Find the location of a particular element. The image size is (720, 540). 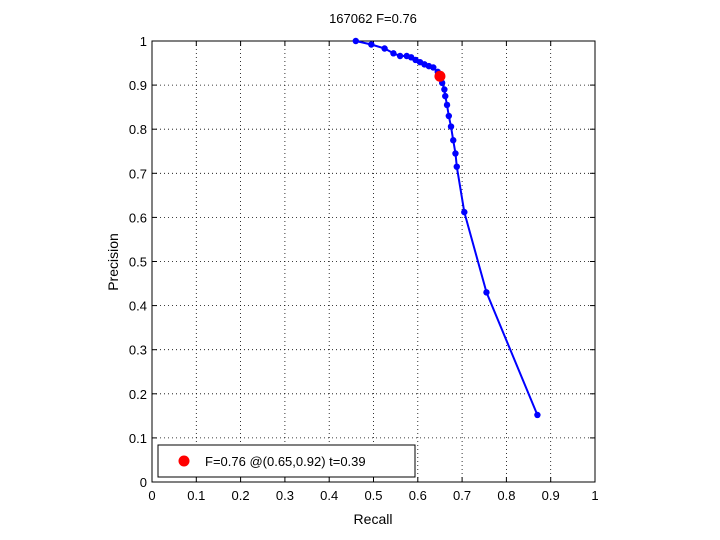

x-tick-label: 1 is located at coordinates (594, 495).